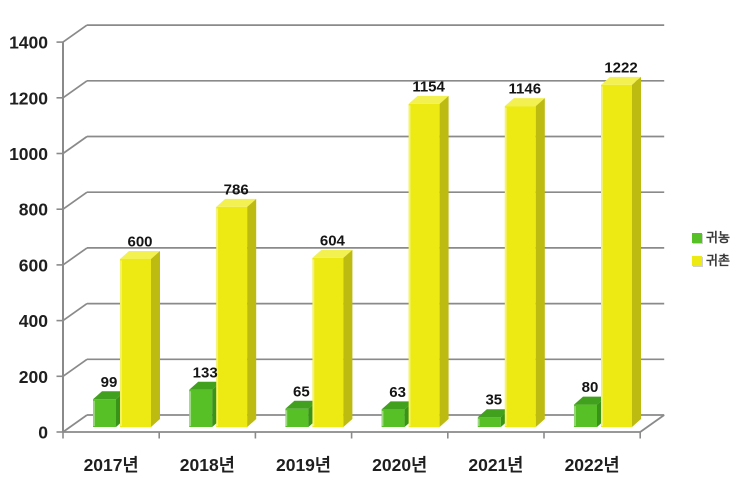 The height and width of the screenshot is (489, 746). I want to click on y-axis-label-400: 400, so click(33, 321).